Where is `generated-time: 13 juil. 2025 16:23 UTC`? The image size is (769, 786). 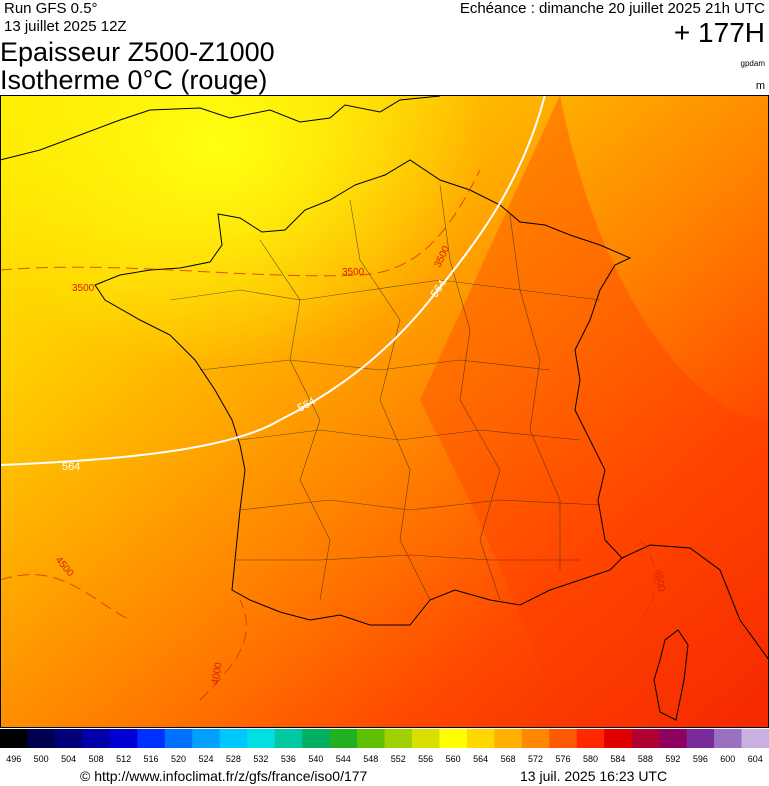
generated-time: 13 juil. 2025 16:23 UTC is located at coordinates (593, 776).